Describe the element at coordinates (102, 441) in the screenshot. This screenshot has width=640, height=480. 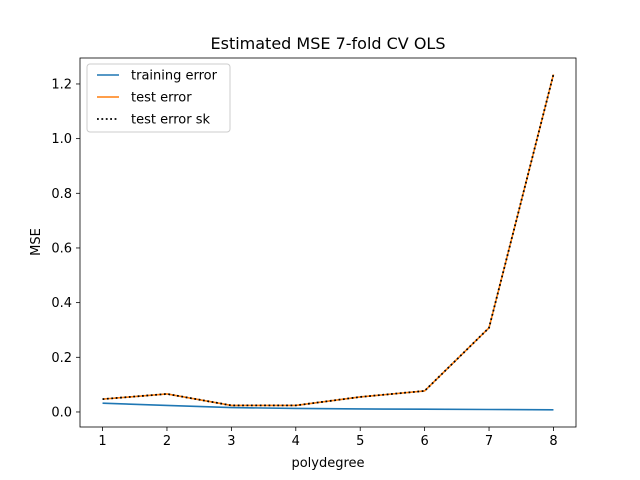
I see `x-tick-label: 1` at that location.